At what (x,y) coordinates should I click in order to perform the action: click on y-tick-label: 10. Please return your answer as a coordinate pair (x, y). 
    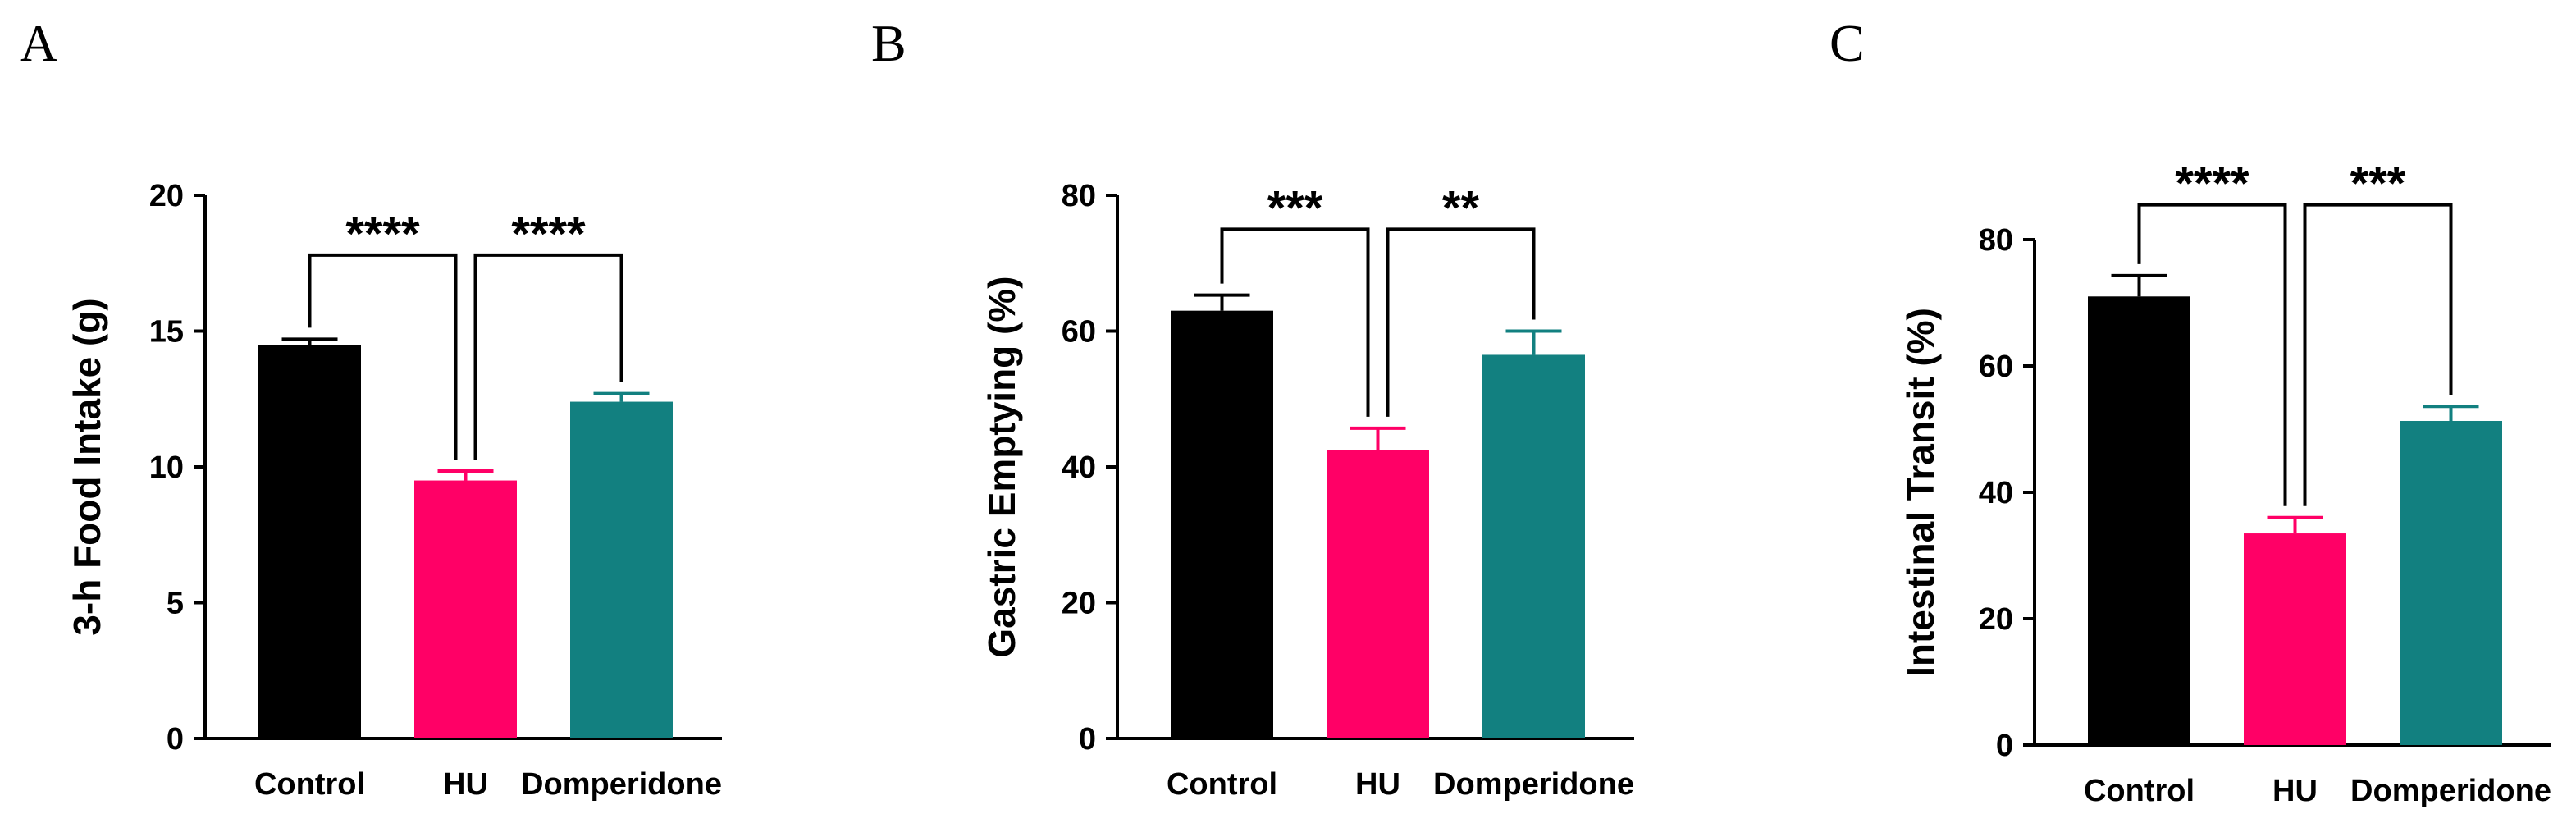
    Looking at the image, I should click on (167, 467).